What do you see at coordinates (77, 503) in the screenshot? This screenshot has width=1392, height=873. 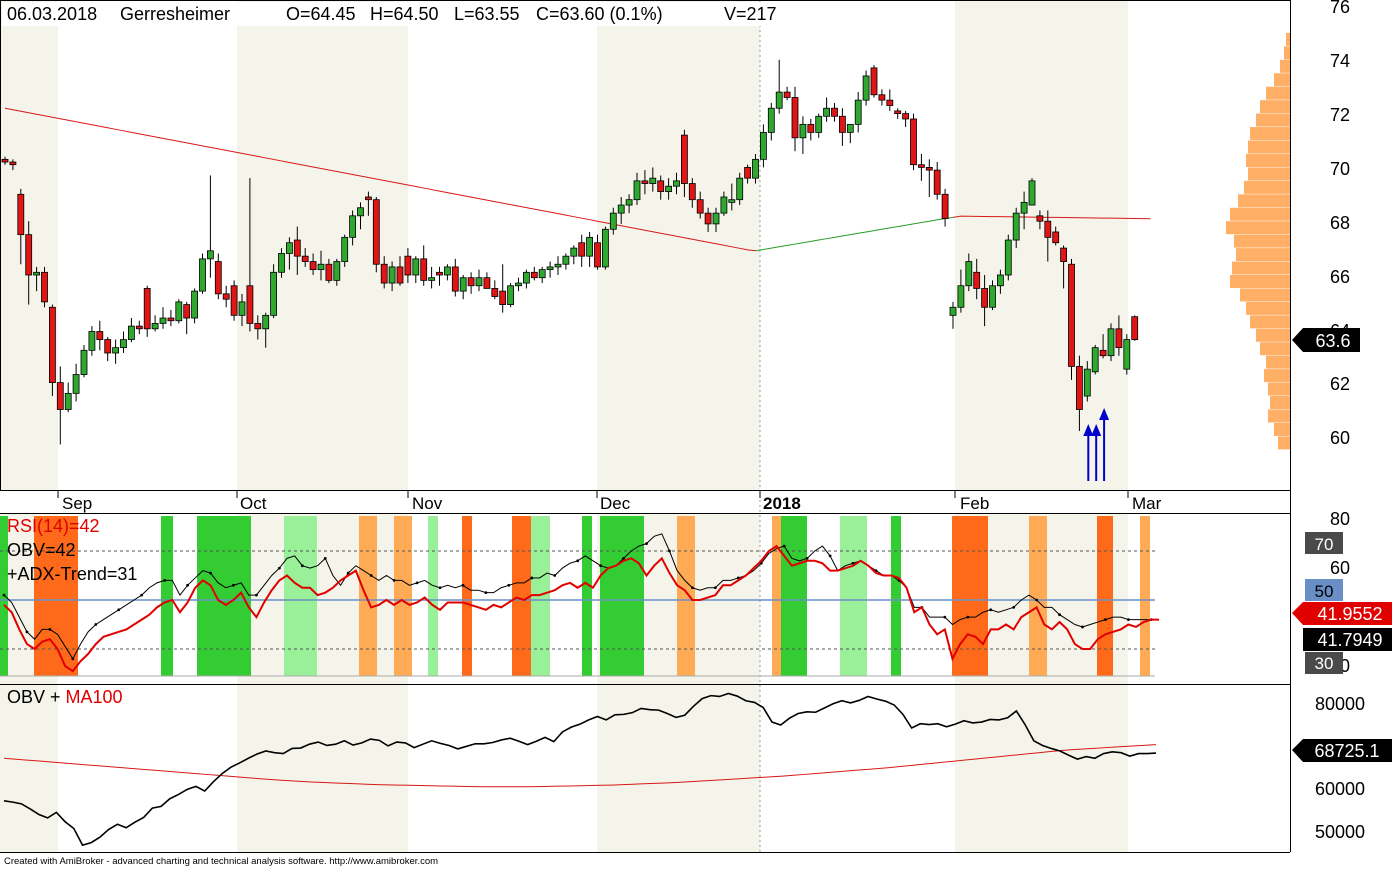 I see `month-label: Sep` at bounding box center [77, 503].